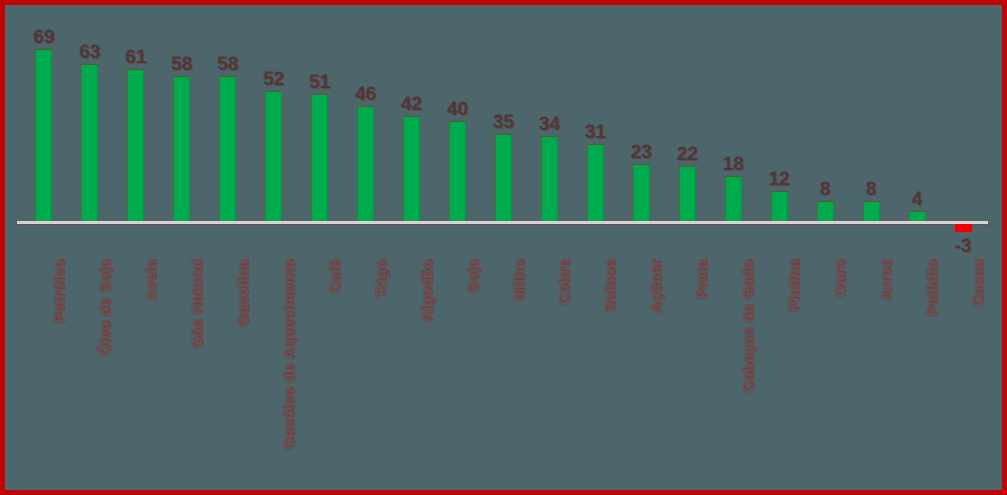  What do you see at coordinates (611, 286) in the screenshot?
I see `category-label: Suínos` at bounding box center [611, 286].